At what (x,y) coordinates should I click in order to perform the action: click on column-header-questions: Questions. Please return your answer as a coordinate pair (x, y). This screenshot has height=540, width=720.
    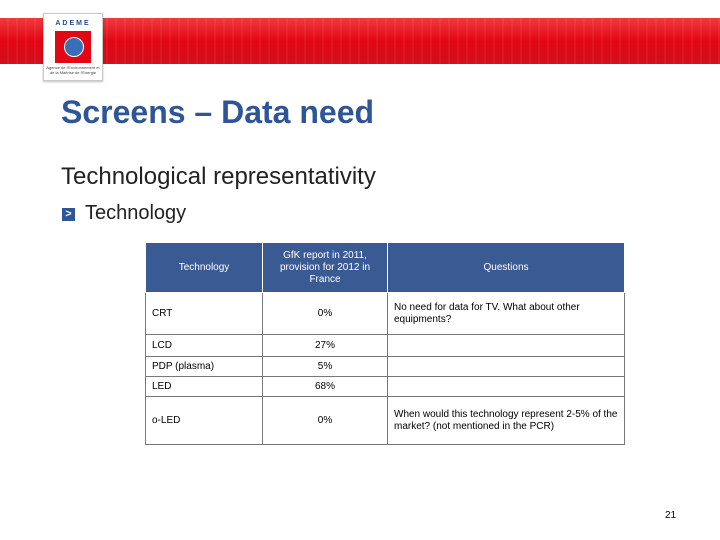
    Looking at the image, I should click on (506, 267).